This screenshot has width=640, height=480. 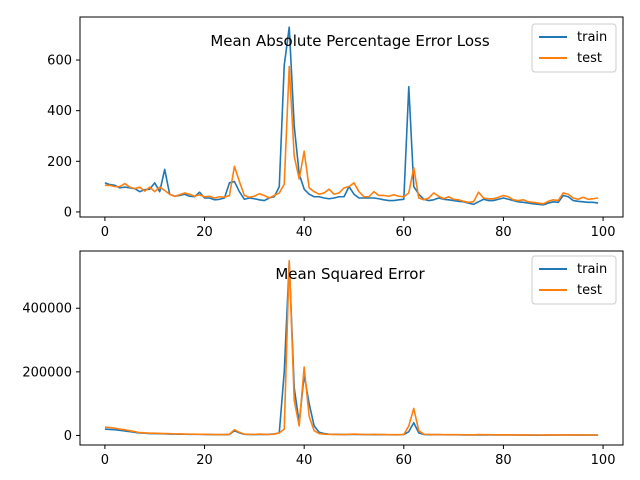 What do you see at coordinates (404, 460) in the screenshot?
I see `mse-x-tick-label: 60` at bounding box center [404, 460].